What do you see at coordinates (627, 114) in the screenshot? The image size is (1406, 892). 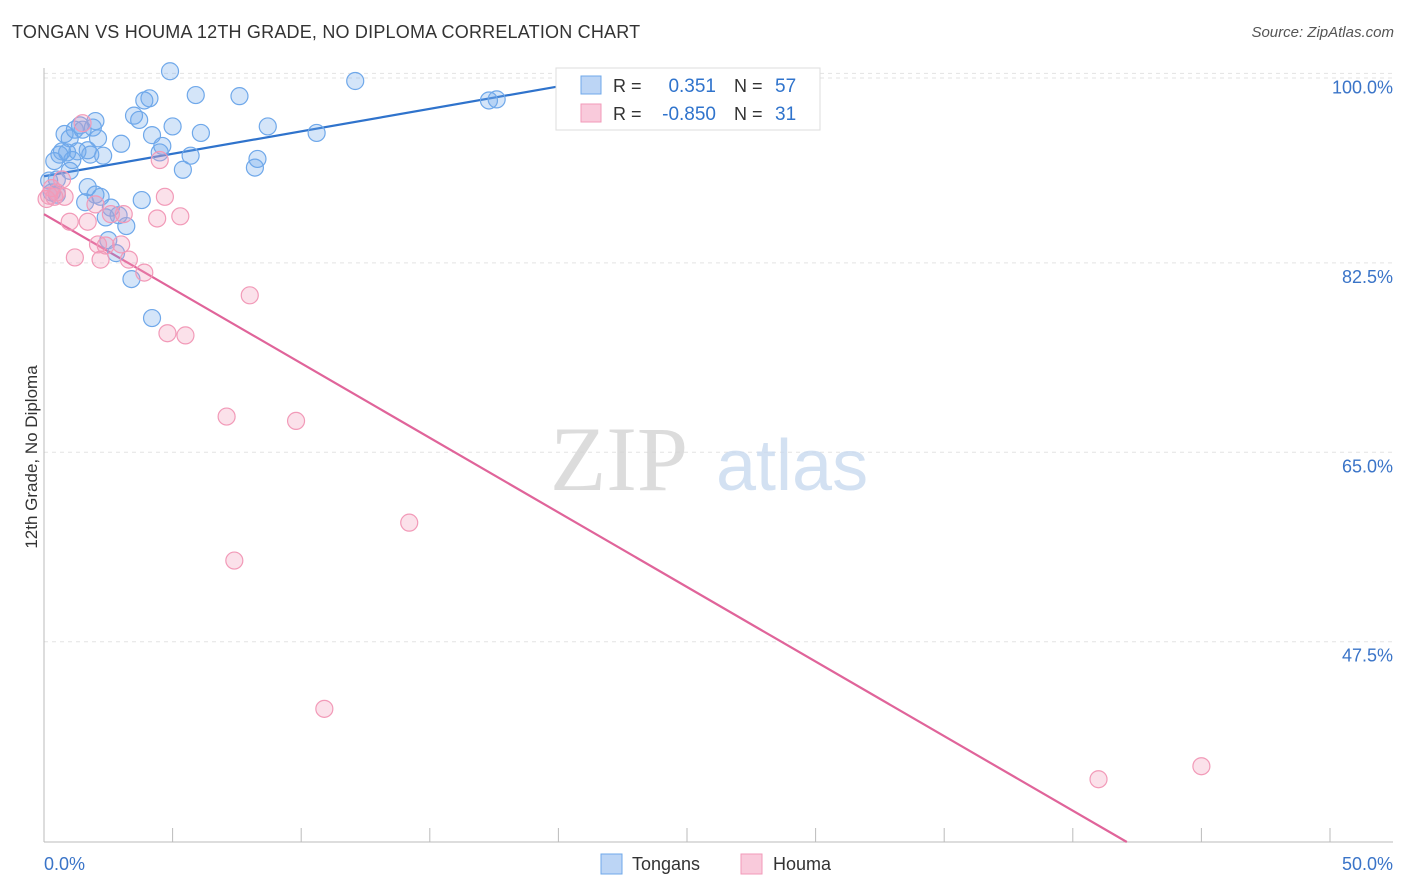 I see `stats-r-label-houma: R =` at bounding box center [627, 114].